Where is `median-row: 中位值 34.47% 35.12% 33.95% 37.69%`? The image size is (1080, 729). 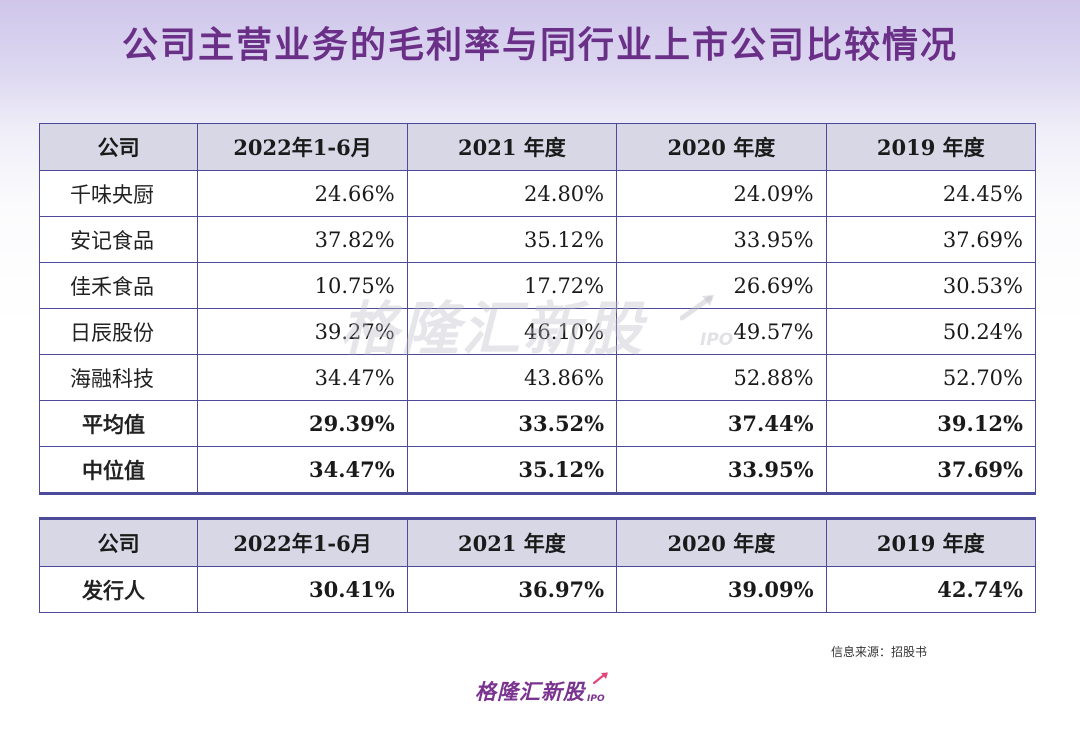 median-row: 中位值 34.47% 35.12% 33.95% 37.69% is located at coordinates (537, 470).